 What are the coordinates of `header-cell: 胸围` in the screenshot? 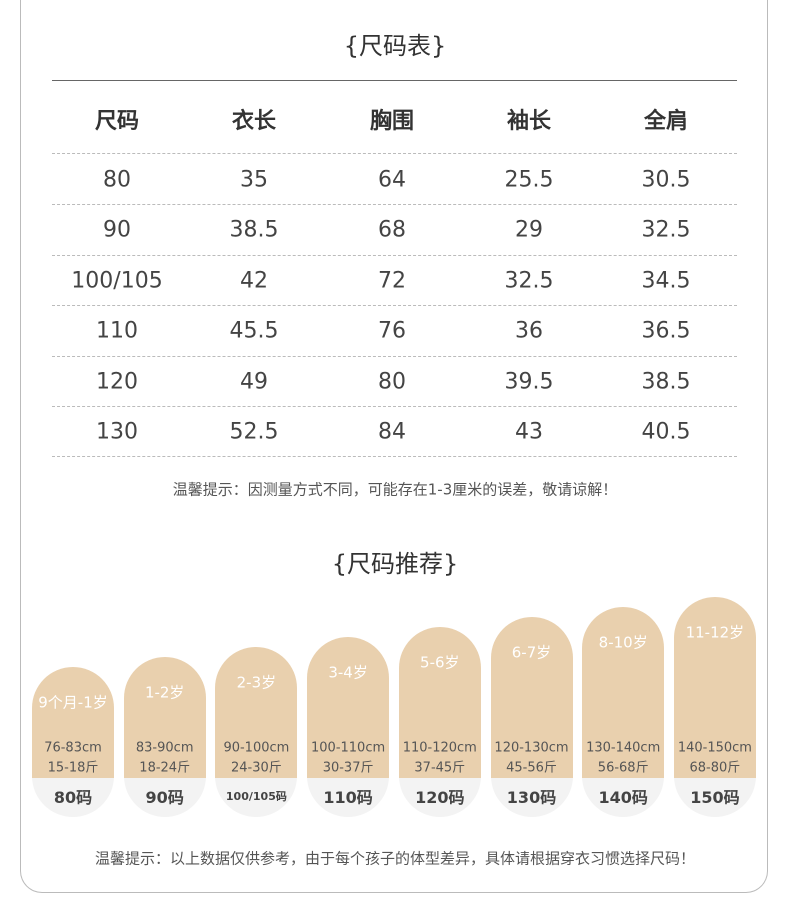 It's located at (391, 121).